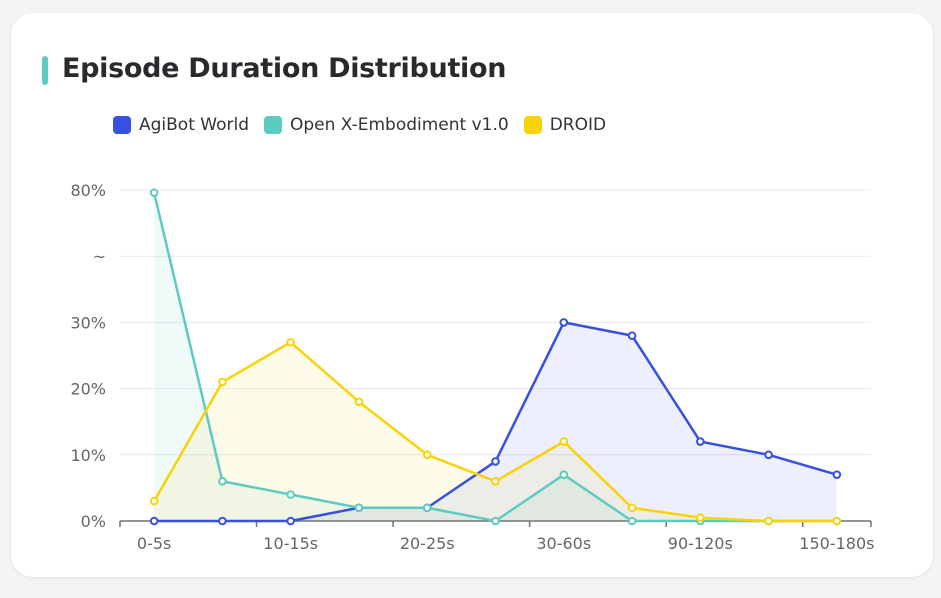 Image resolution: width=941 pixels, height=598 pixels. Describe the element at coordinates (88, 190) in the screenshot. I see `y-tick-label: 80%` at that location.